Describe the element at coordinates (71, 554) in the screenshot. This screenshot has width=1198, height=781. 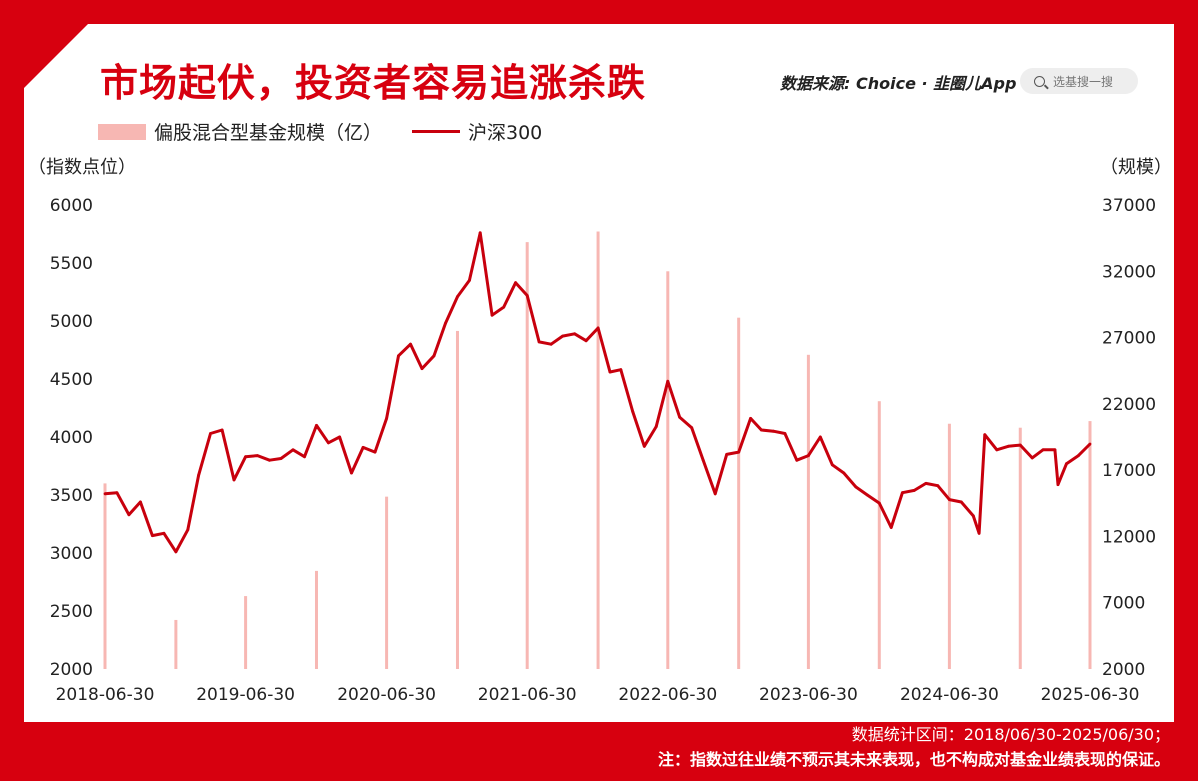
I see `y-left-tick: 3000` at that location.